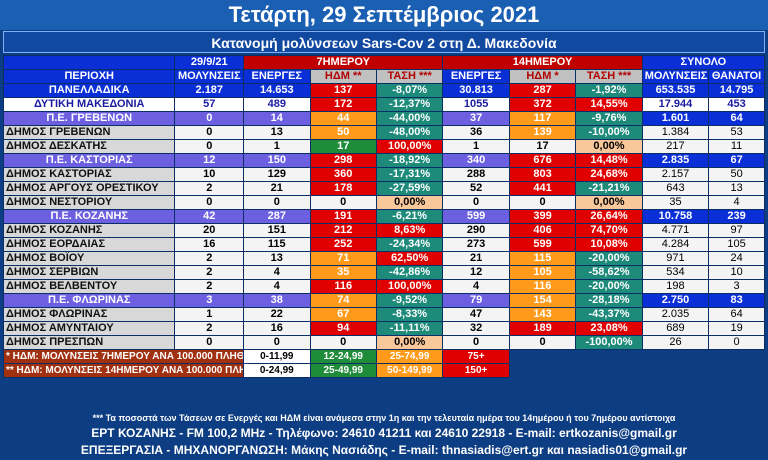  I want to click on legend-orange-14: 50-149,99, so click(409, 370).